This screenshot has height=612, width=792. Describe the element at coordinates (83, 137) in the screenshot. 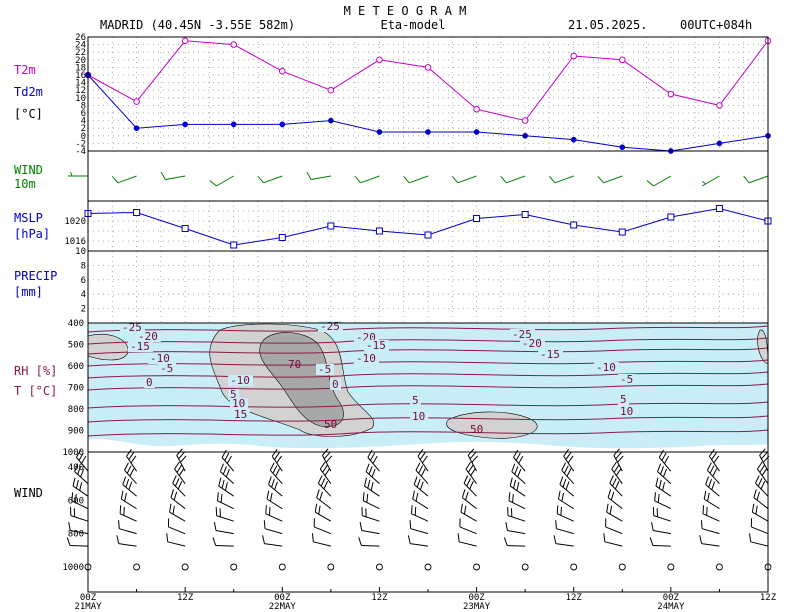

I see `y-tick-temp: 0` at that location.